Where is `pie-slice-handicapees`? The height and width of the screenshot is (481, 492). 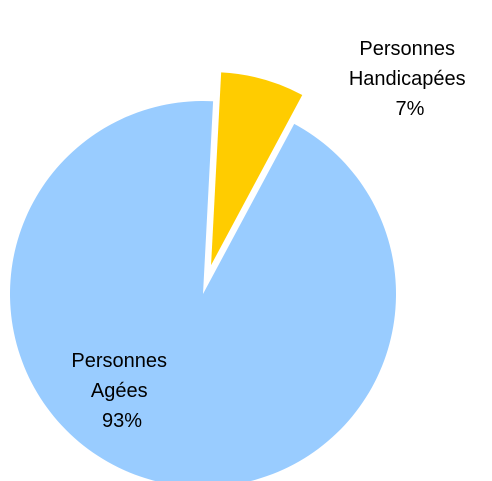
pie-slice-handicapees is located at coordinates (257, 169).